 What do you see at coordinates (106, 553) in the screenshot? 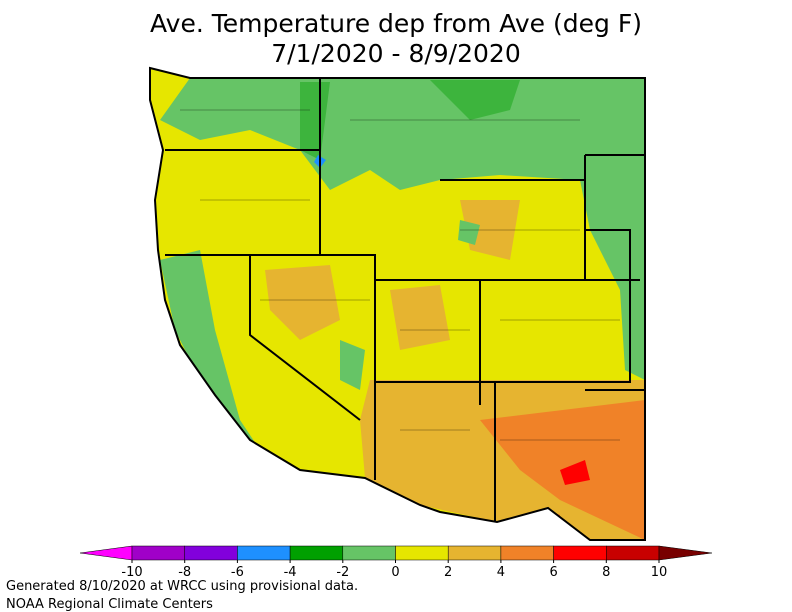
I see `legend-arrow-low` at bounding box center [106, 553].